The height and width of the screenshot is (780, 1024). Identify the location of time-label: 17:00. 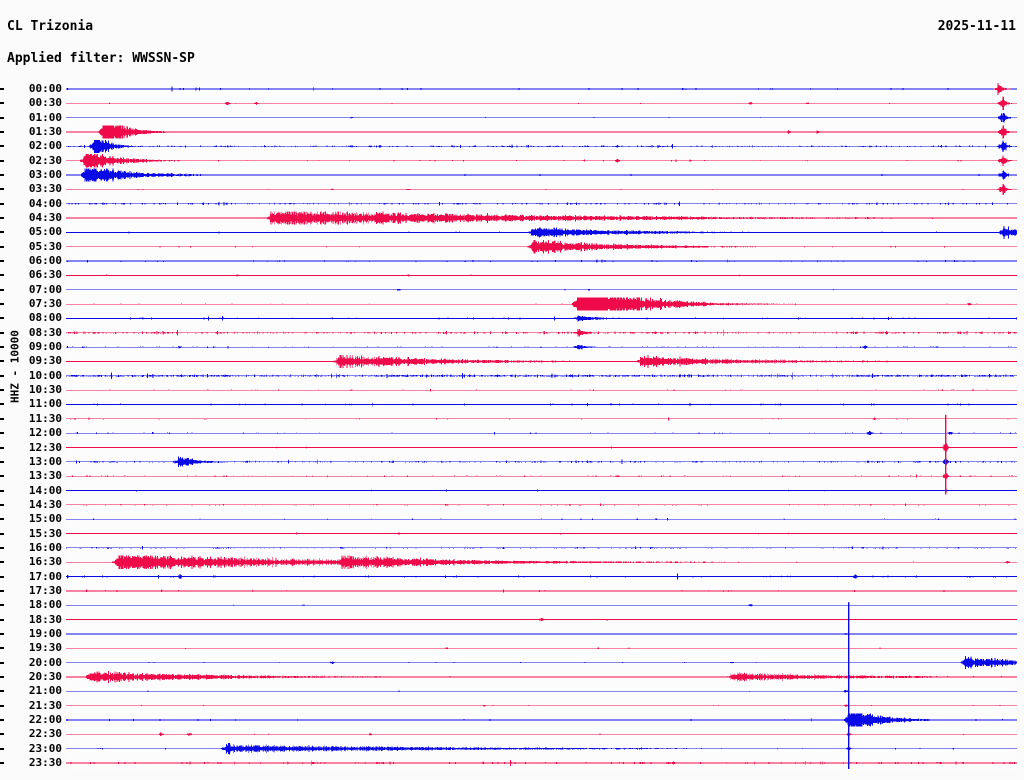
(45, 576).